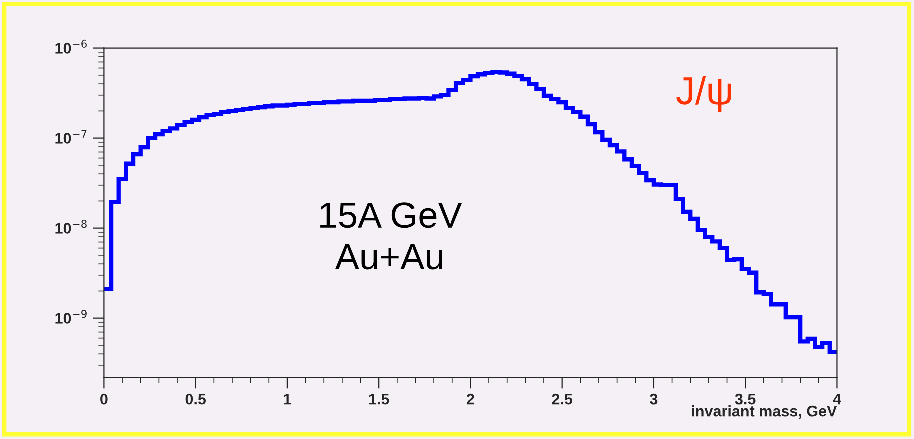 The height and width of the screenshot is (439, 914). Describe the element at coordinates (71, 317) in the screenshot. I see `y-tick-label: 10$^{−9}$` at that location.